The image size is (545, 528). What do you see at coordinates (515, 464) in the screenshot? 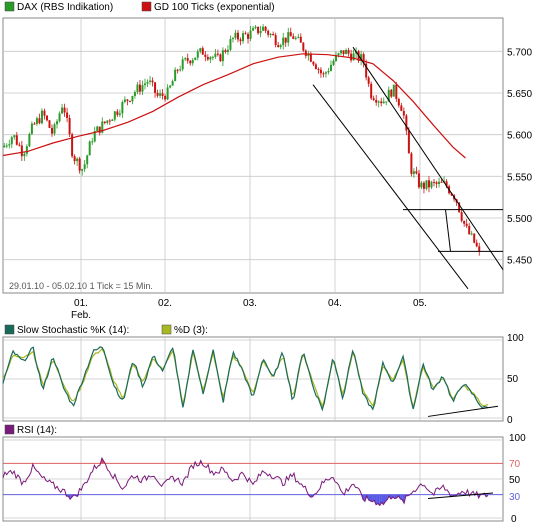
I see `rsi-tick-70: 70` at bounding box center [515, 464].